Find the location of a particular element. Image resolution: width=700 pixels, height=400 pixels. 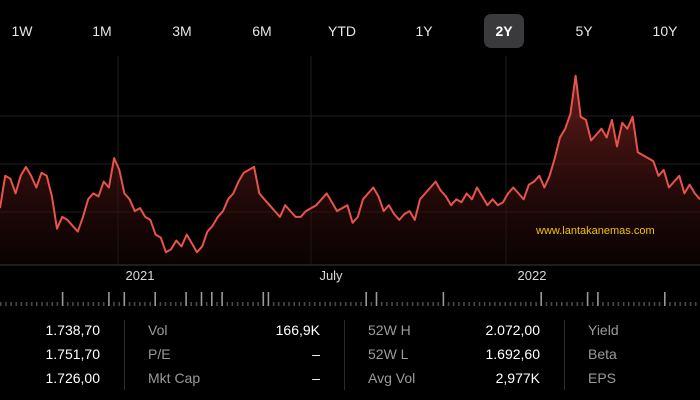

range-button-1y: 1Y is located at coordinates (424, 31).